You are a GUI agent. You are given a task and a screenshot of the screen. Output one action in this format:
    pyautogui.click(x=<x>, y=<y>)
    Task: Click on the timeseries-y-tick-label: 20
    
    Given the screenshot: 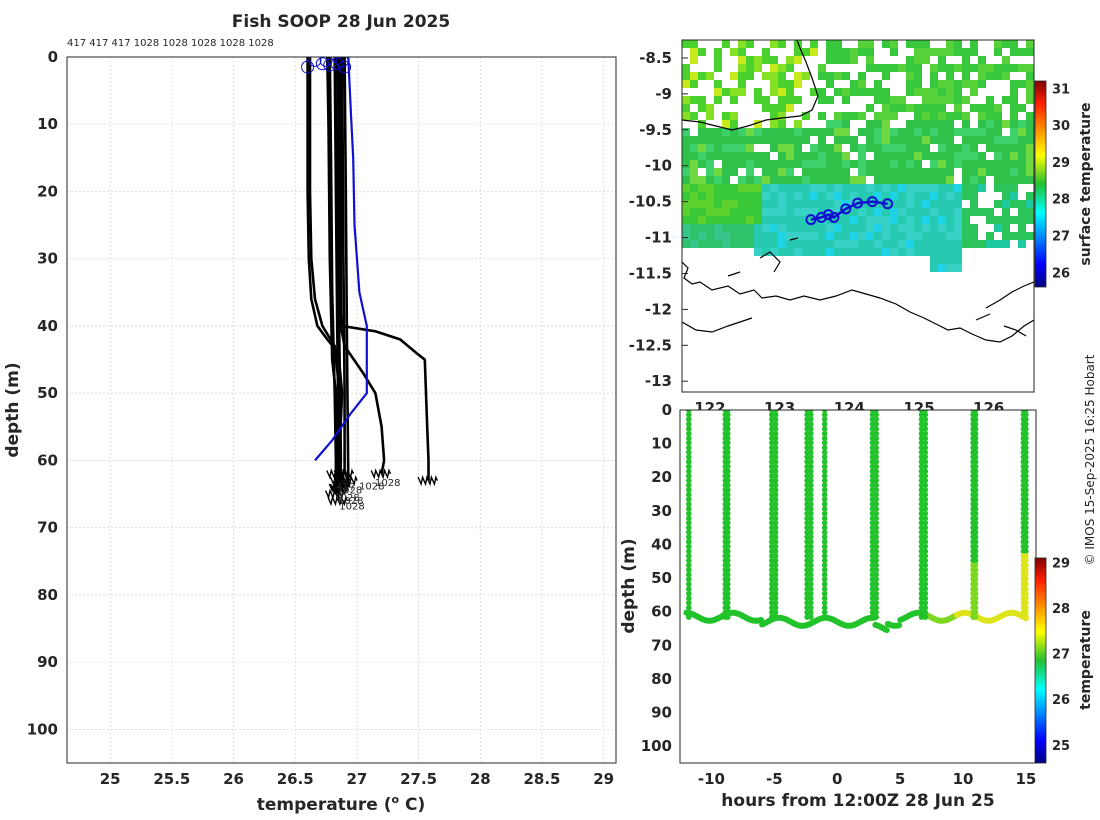 What is the action you would take?
    pyautogui.click(x=661, y=477)
    